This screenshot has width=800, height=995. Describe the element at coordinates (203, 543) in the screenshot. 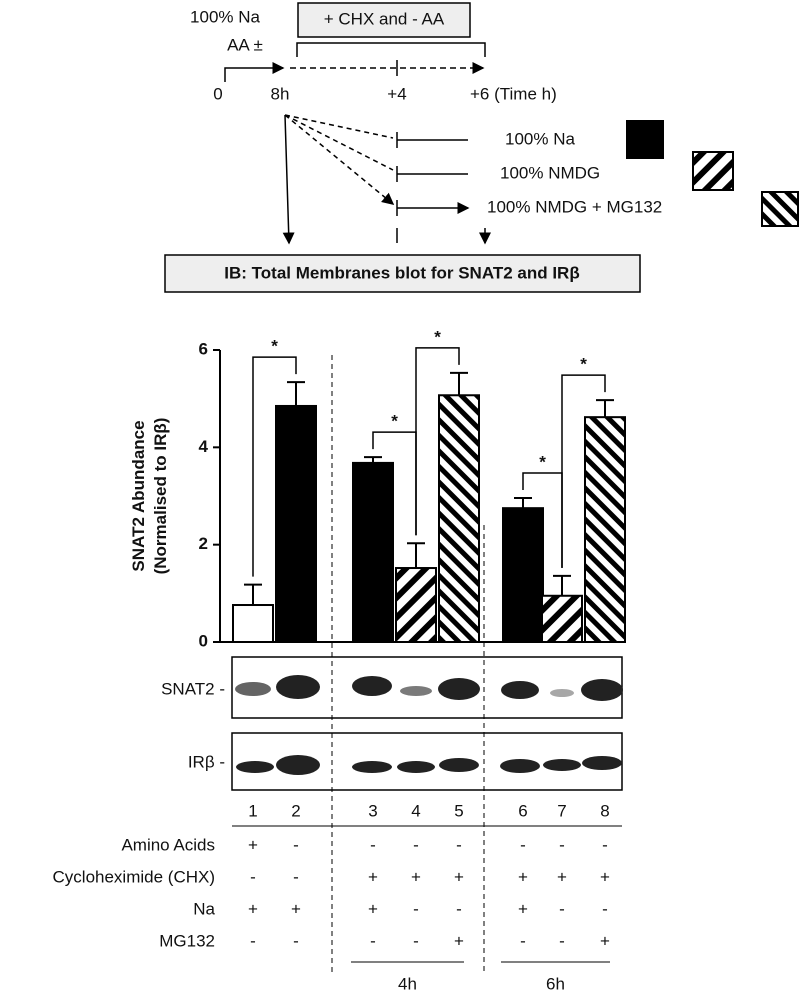

I see `y-tick-label: 2` at that location.